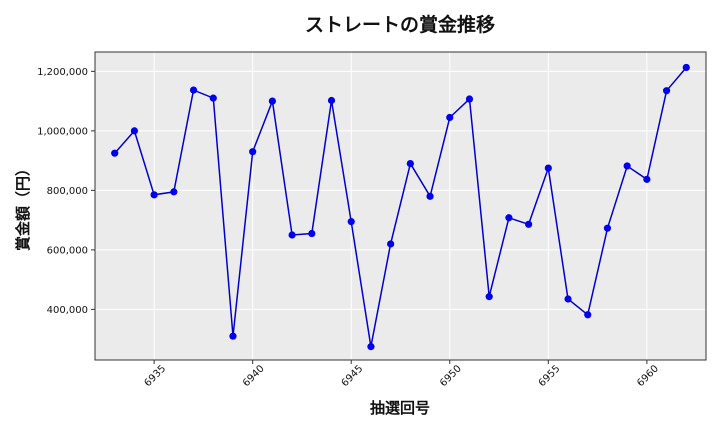 The image size is (720, 432). Describe the element at coordinates (67, 250) in the screenshot. I see `y-tick-label: 600,000` at that location.